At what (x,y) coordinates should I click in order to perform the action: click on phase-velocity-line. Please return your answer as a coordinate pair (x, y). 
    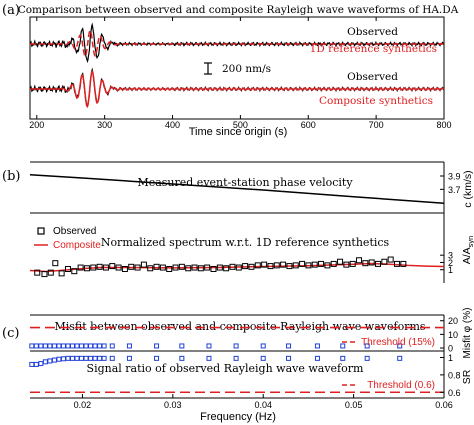
    Looking at the image, I should click on (237, 189).